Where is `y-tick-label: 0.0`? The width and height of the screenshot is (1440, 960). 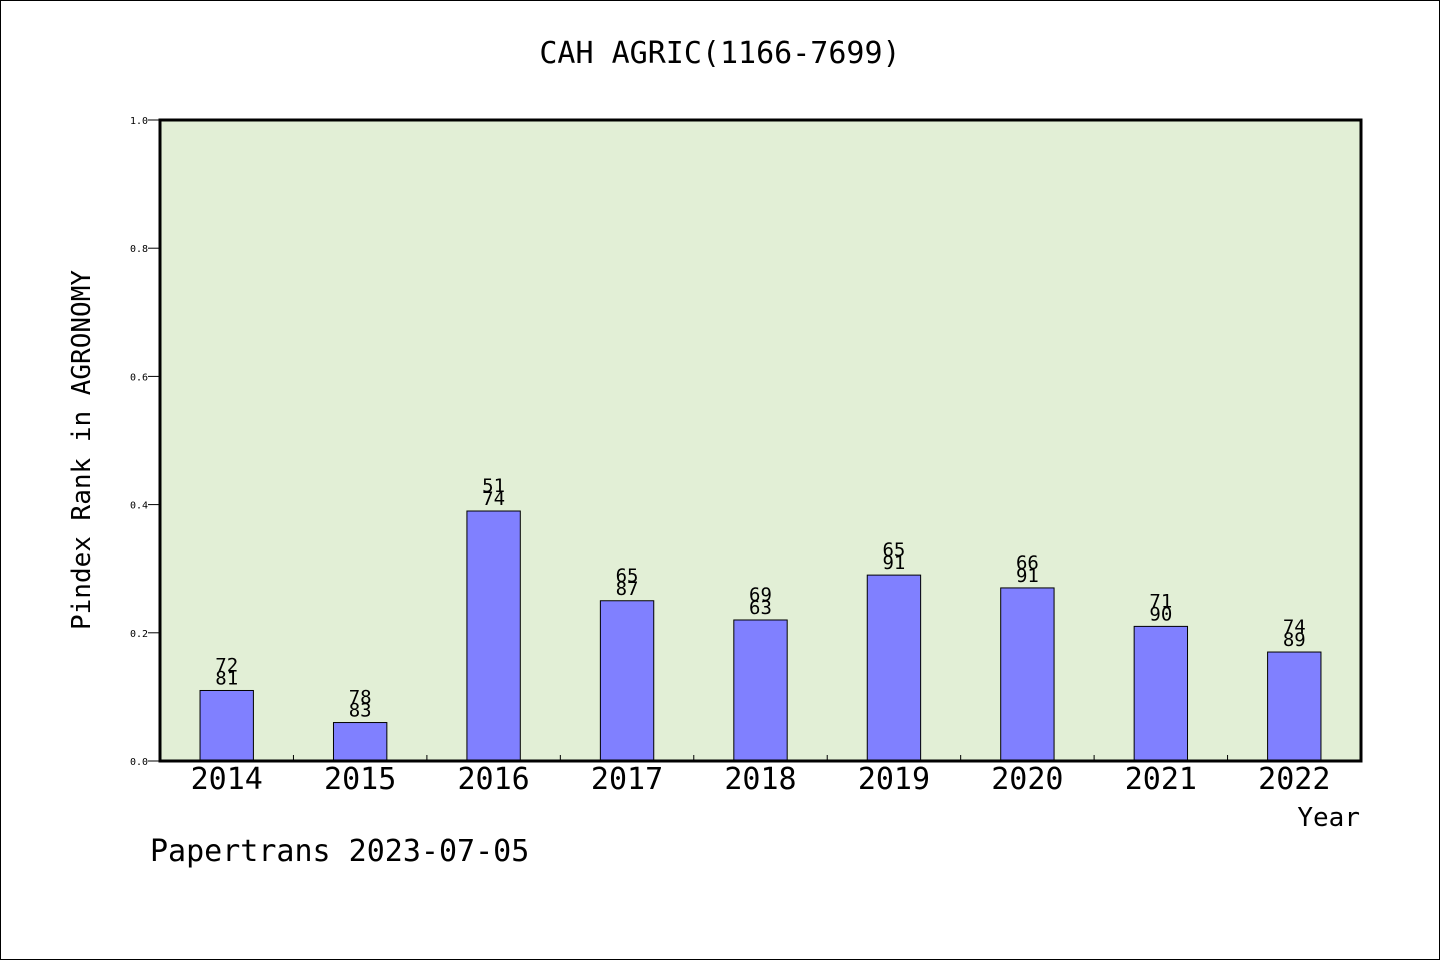
y-tick-label: 0.0 is located at coordinates (139, 762).